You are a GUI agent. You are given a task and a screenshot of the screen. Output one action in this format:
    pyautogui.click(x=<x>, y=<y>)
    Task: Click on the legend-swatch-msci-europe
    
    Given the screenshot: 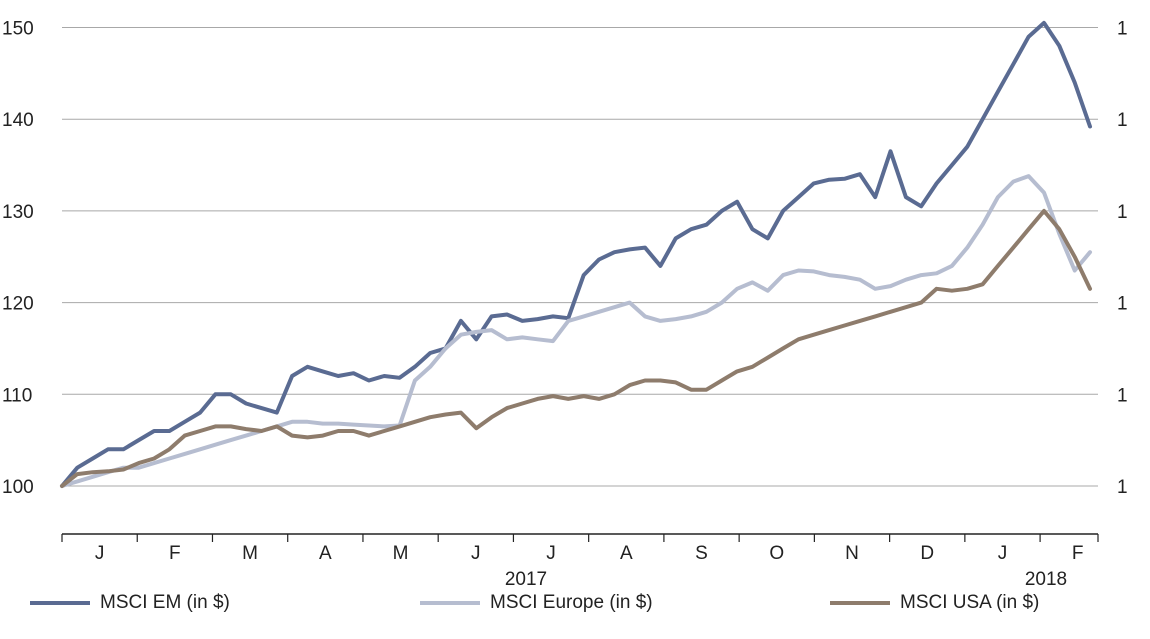 What is the action you would take?
    pyautogui.click(x=450, y=603)
    